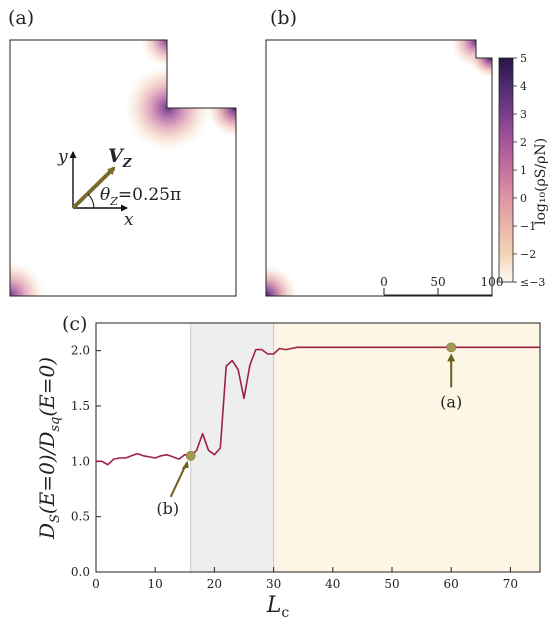 The width and height of the screenshot is (551, 622). What do you see at coordinates (21, 18) in the screenshot?
I see `panel-label-a: (a)` at bounding box center [21, 18].